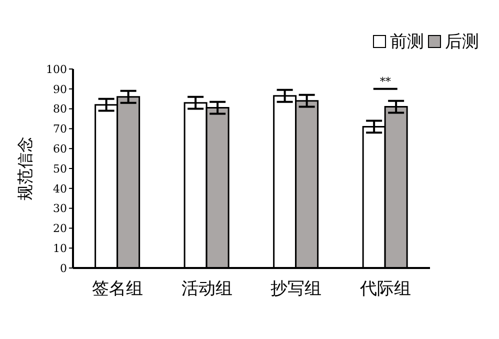  I want to click on y-tick-label: 60, so click(60, 149).